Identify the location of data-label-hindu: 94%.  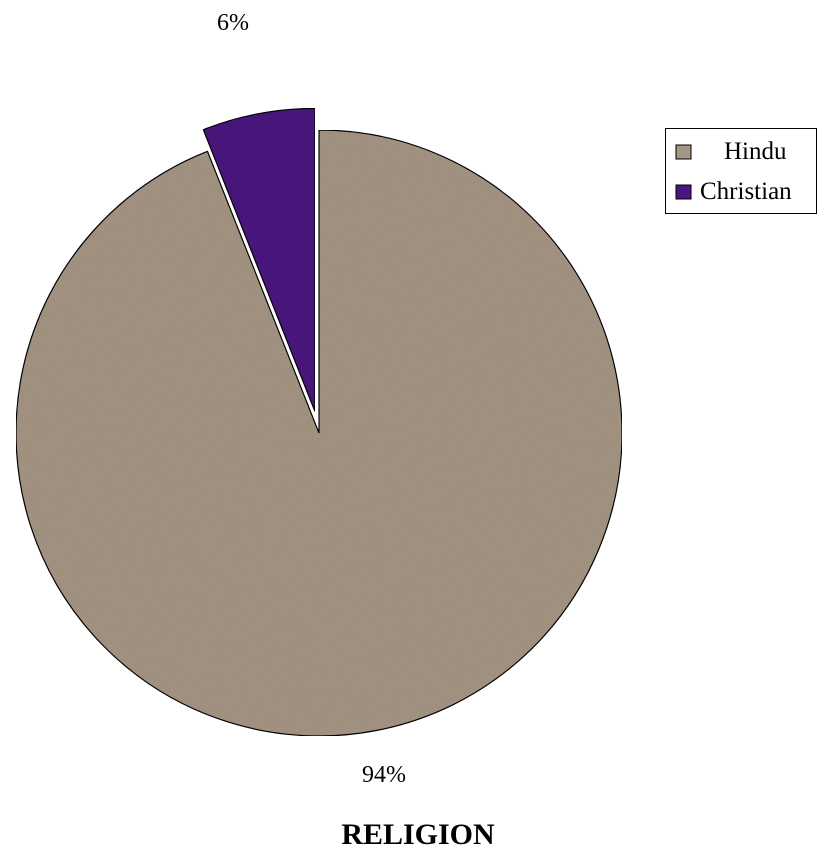
(384, 775).